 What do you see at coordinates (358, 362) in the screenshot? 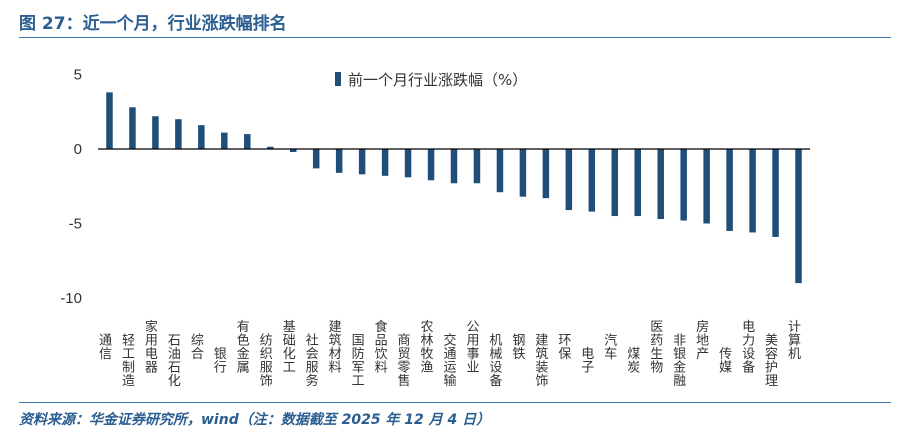
I see `x-tick-label: 国防军工` at bounding box center [358, 362].